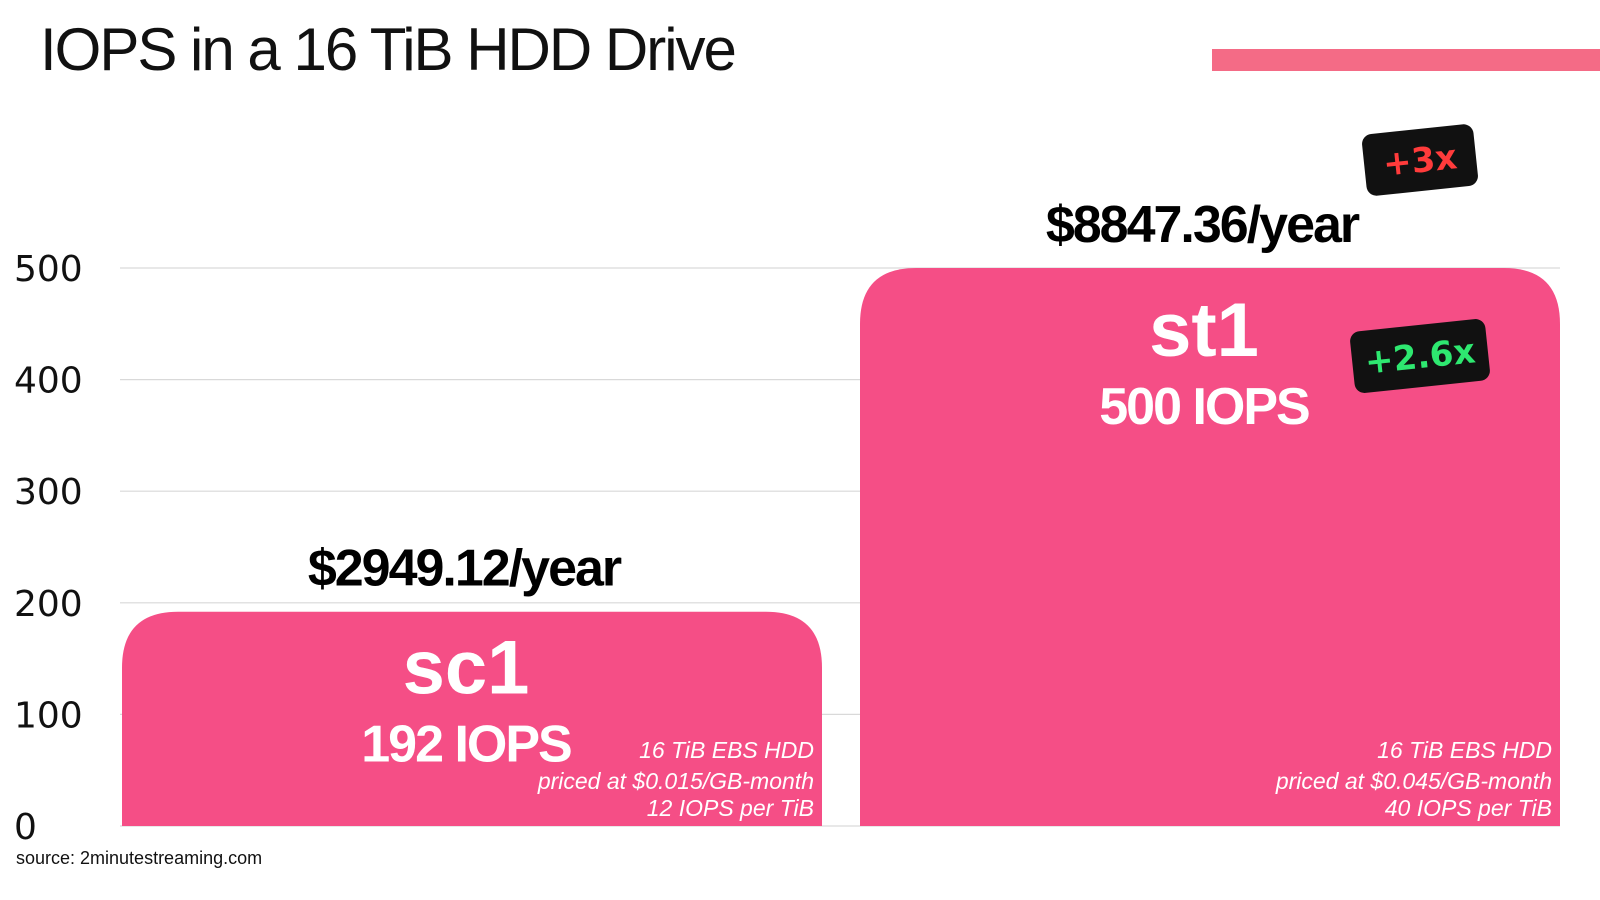  Describe the element at coordinates (25, 827) in the screenshot. I see `y-tick-label-0: 0` at that location.